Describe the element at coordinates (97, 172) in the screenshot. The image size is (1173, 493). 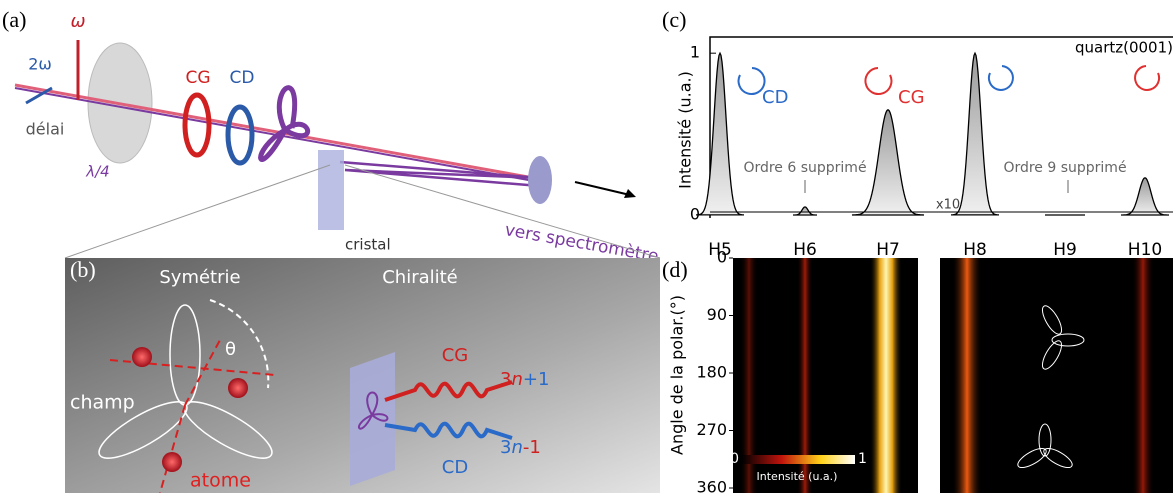
I see `quarter-wave: λ/4` at that location.